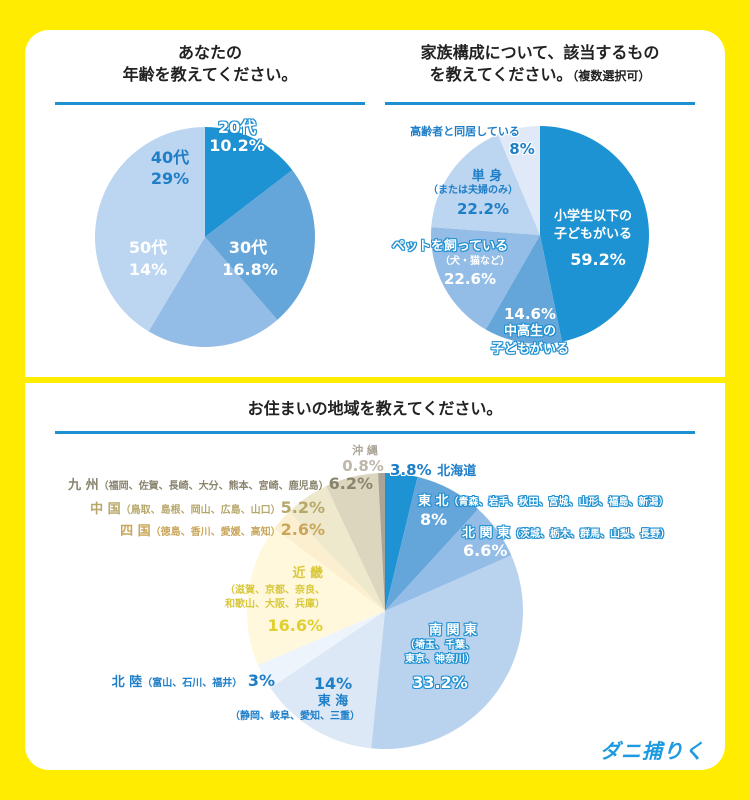 This screenshot has width=750, height=800. What do you see at coordinates (375, 380) in the screenshot?
I see `section-divider` at bounding box center [375, 380].